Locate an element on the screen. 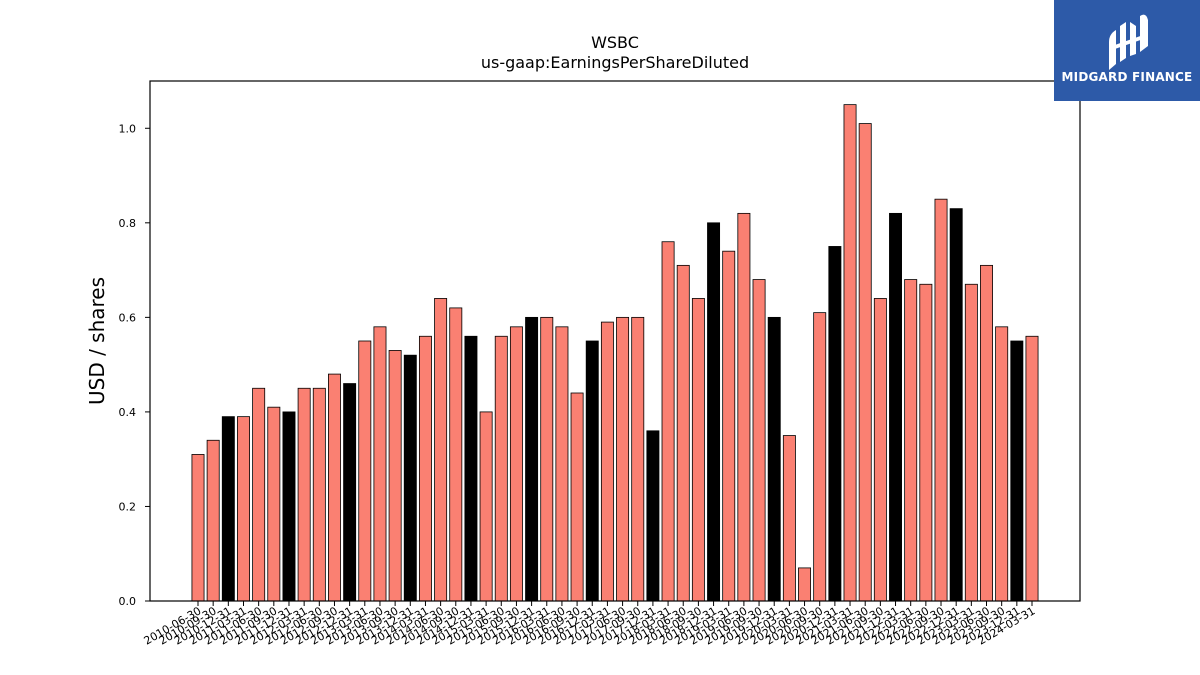 The width and height of the screenshot is (1200, 675). y-tick-label: 0.8 is located at coordinates (128, 223).